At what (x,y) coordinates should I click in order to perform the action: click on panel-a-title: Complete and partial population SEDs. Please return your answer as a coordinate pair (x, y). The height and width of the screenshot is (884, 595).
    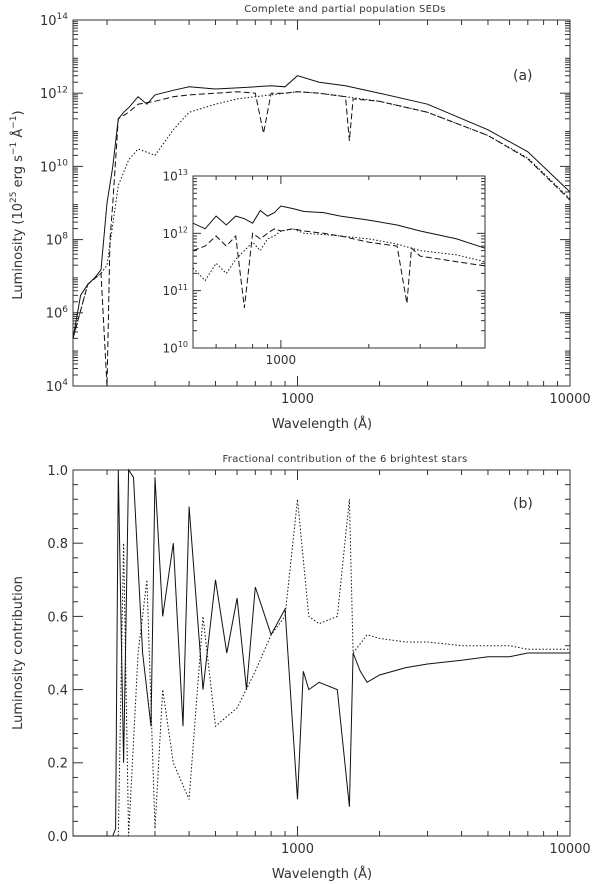
    Looking at the image, I should click on (345, 9).